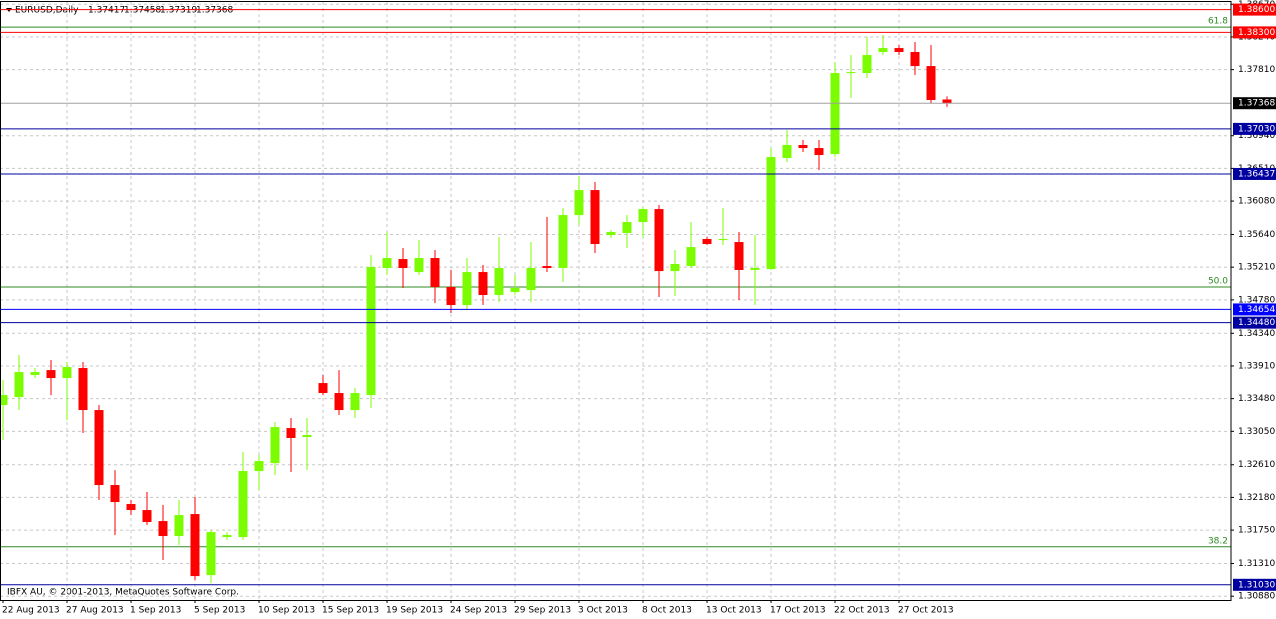 This screenshot has width=1276, height=619. I want to click on level-label: 1.38300, so click(1256, 33).